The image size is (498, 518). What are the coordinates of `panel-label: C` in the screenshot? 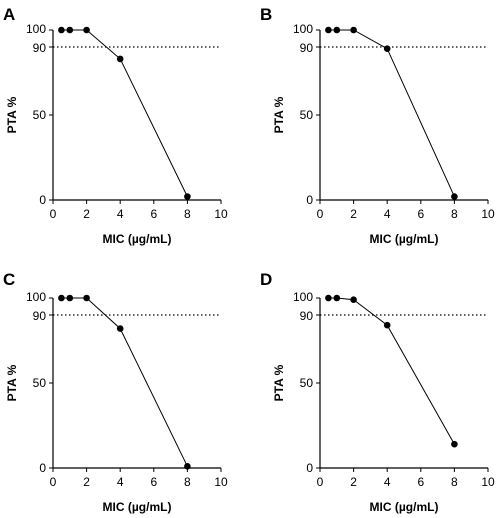 It's located at (9, 279).